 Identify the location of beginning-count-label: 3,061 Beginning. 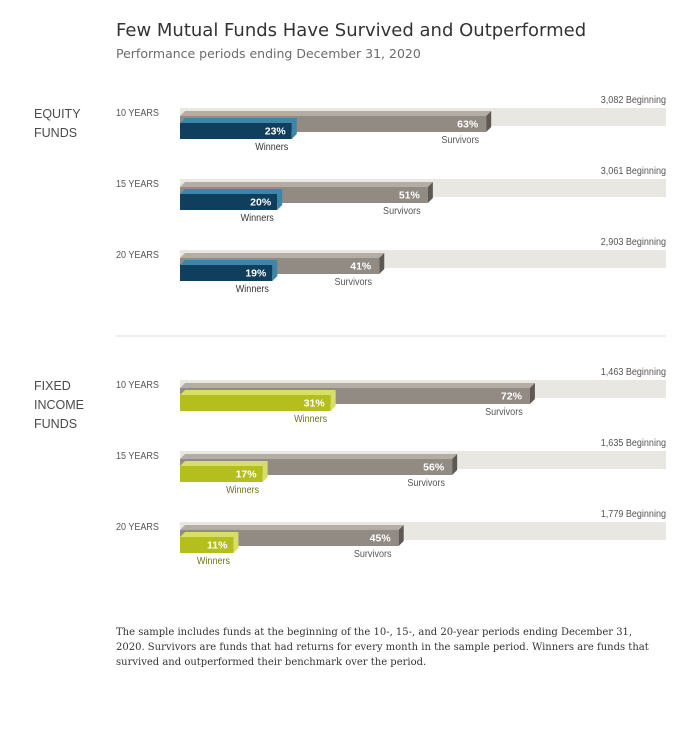
(633, 171).